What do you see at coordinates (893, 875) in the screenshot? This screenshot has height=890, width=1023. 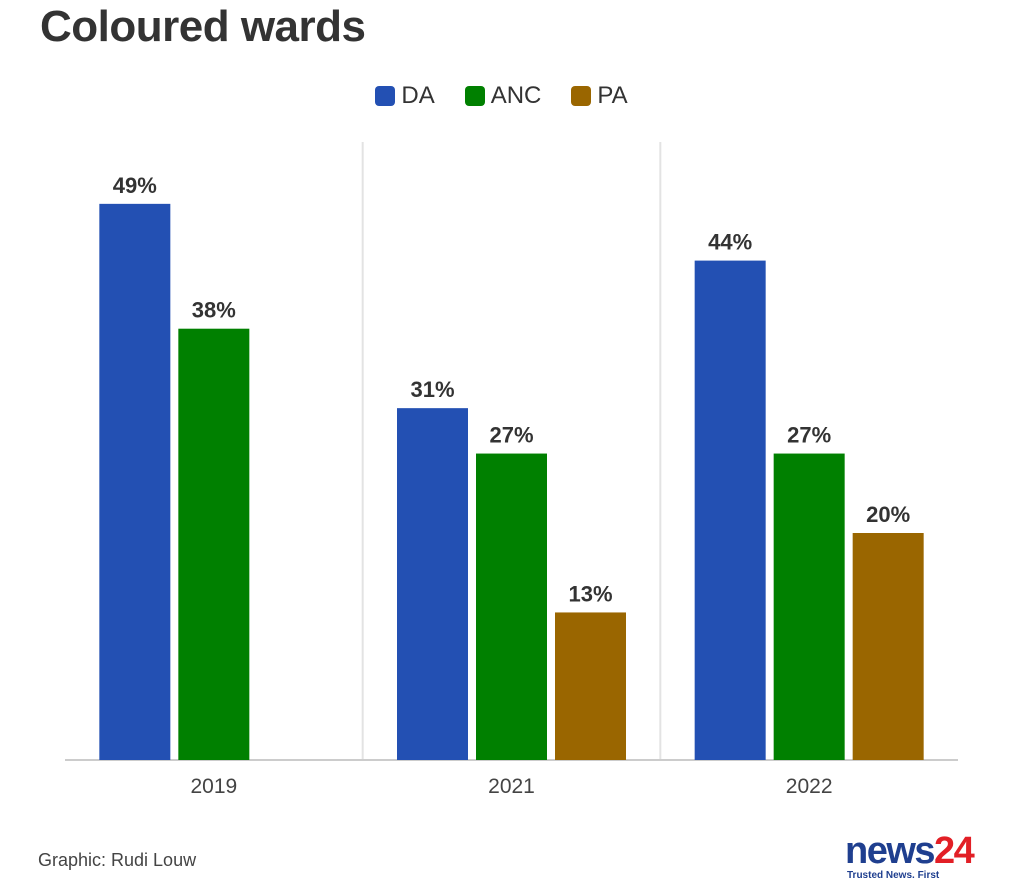 I see `logo-tagline: Trusted News. First` at bounding box center [893, 875].